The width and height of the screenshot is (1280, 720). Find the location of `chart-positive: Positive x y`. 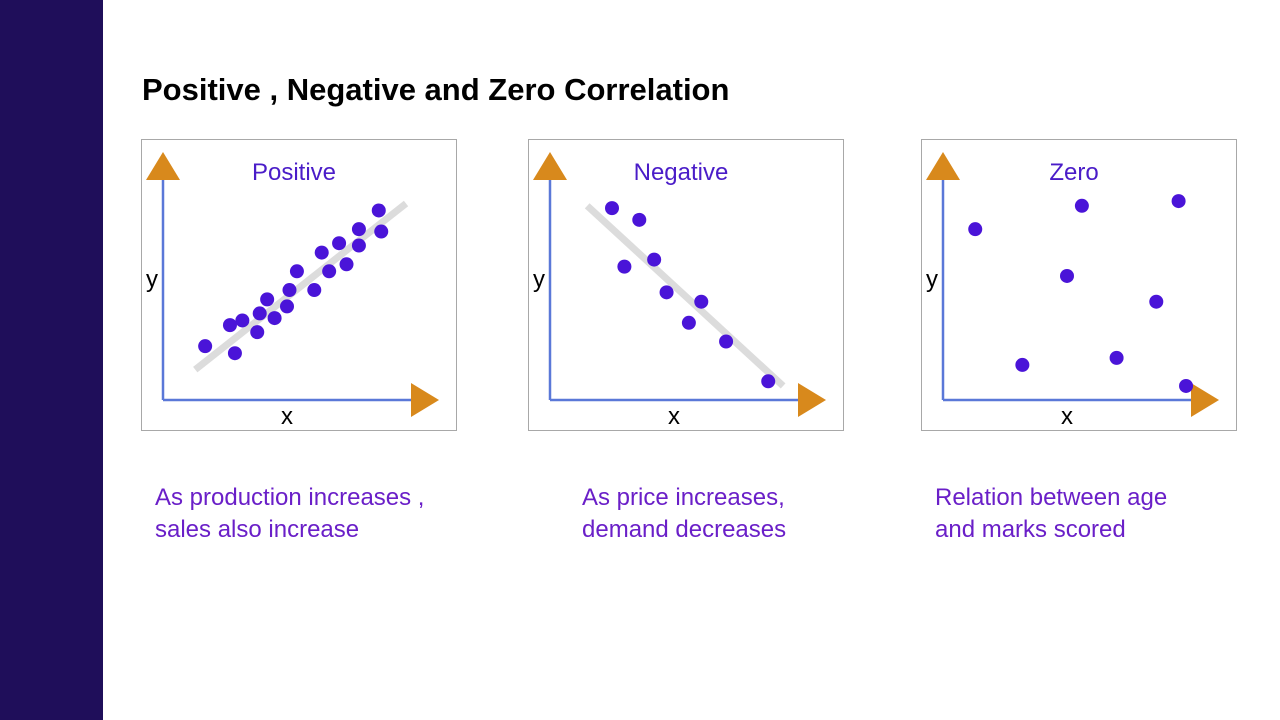

chart-positive: Positive x y is located at coordinates (299, 285).